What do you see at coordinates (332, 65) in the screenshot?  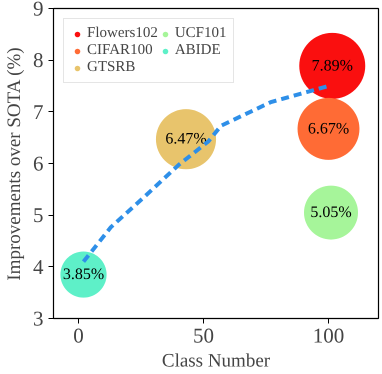 I see `data-label: 7.89%` at bounding box center [332, 65].